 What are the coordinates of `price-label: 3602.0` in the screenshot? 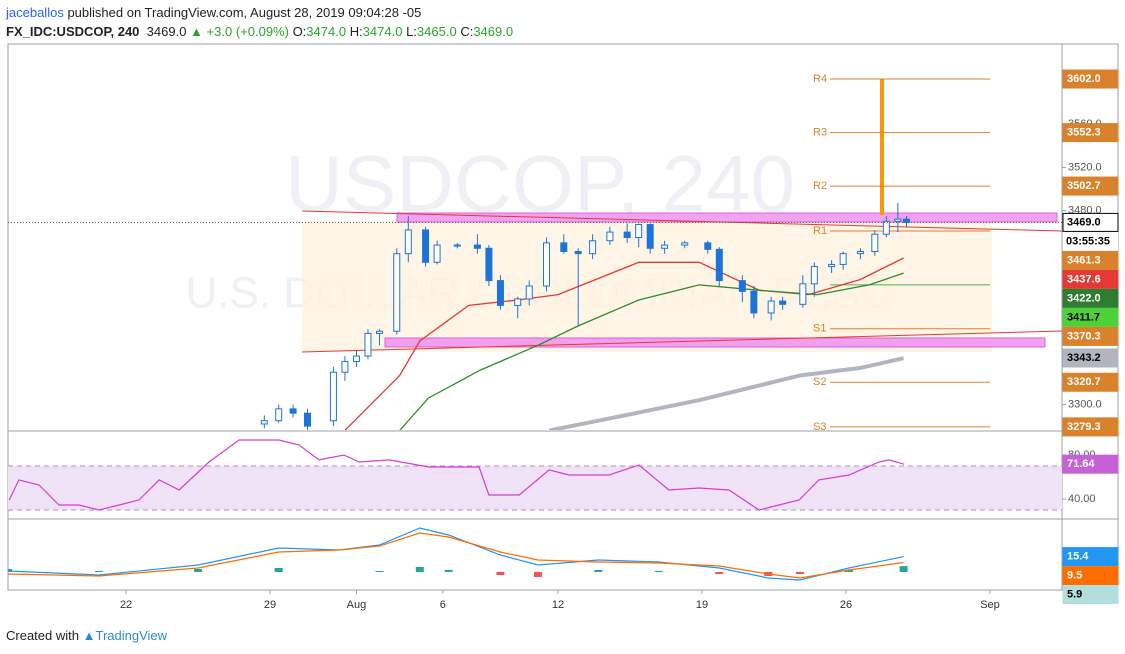 It's located at (1084, 79).